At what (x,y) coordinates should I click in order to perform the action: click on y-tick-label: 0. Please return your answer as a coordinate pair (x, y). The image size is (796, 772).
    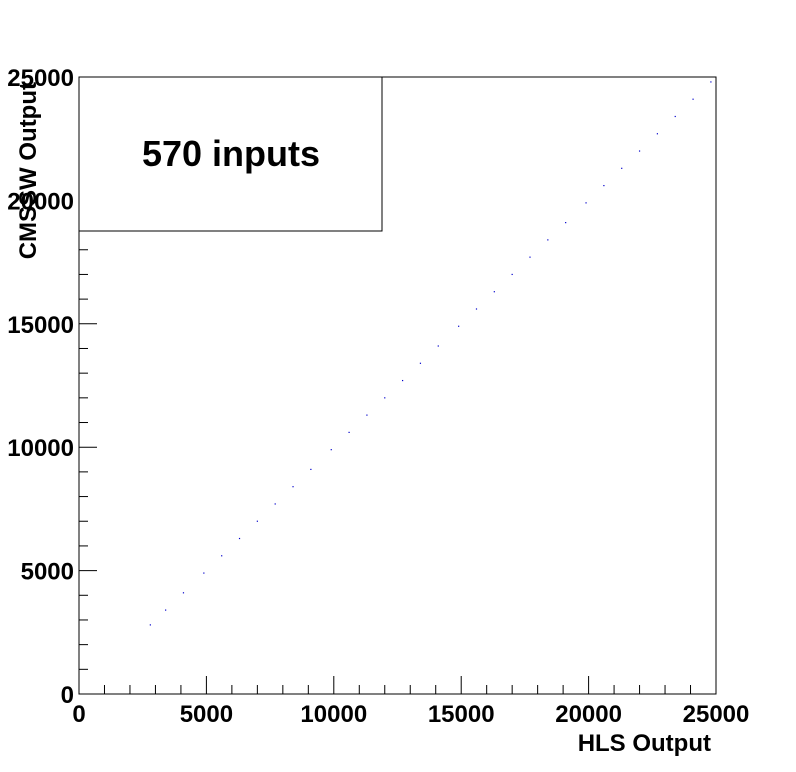
    Looking at the image, I should click on (67, 695).